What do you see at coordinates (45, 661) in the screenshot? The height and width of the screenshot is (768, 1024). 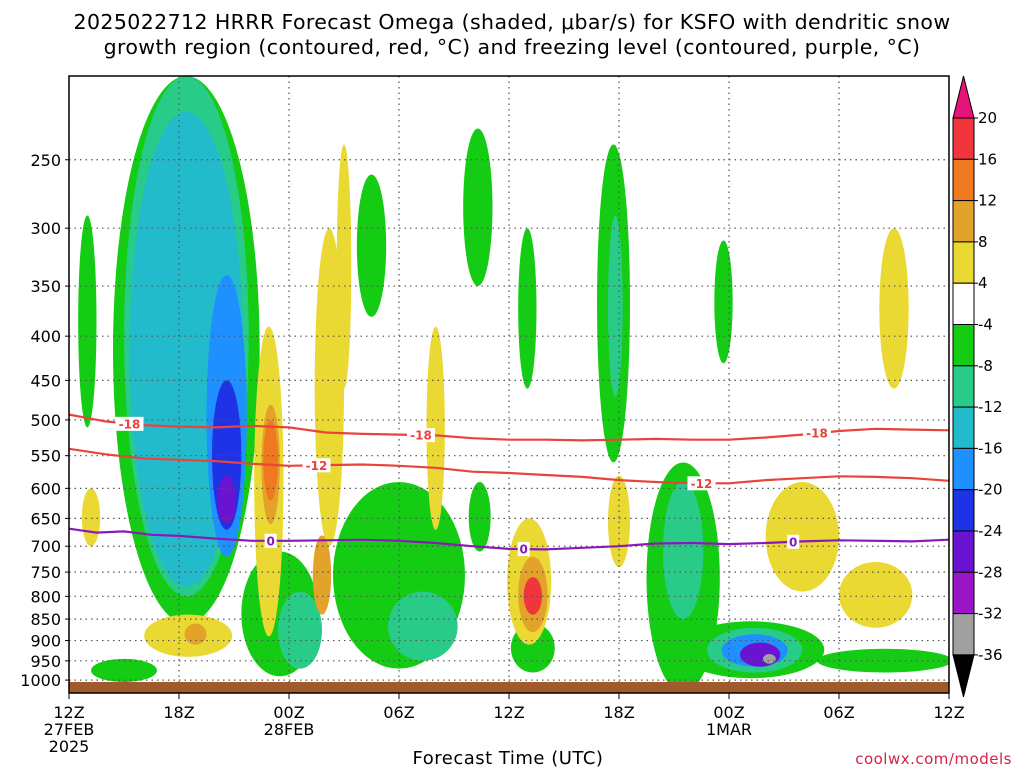 I see `y-tick-label: 950` at bounding box center [45, 661].